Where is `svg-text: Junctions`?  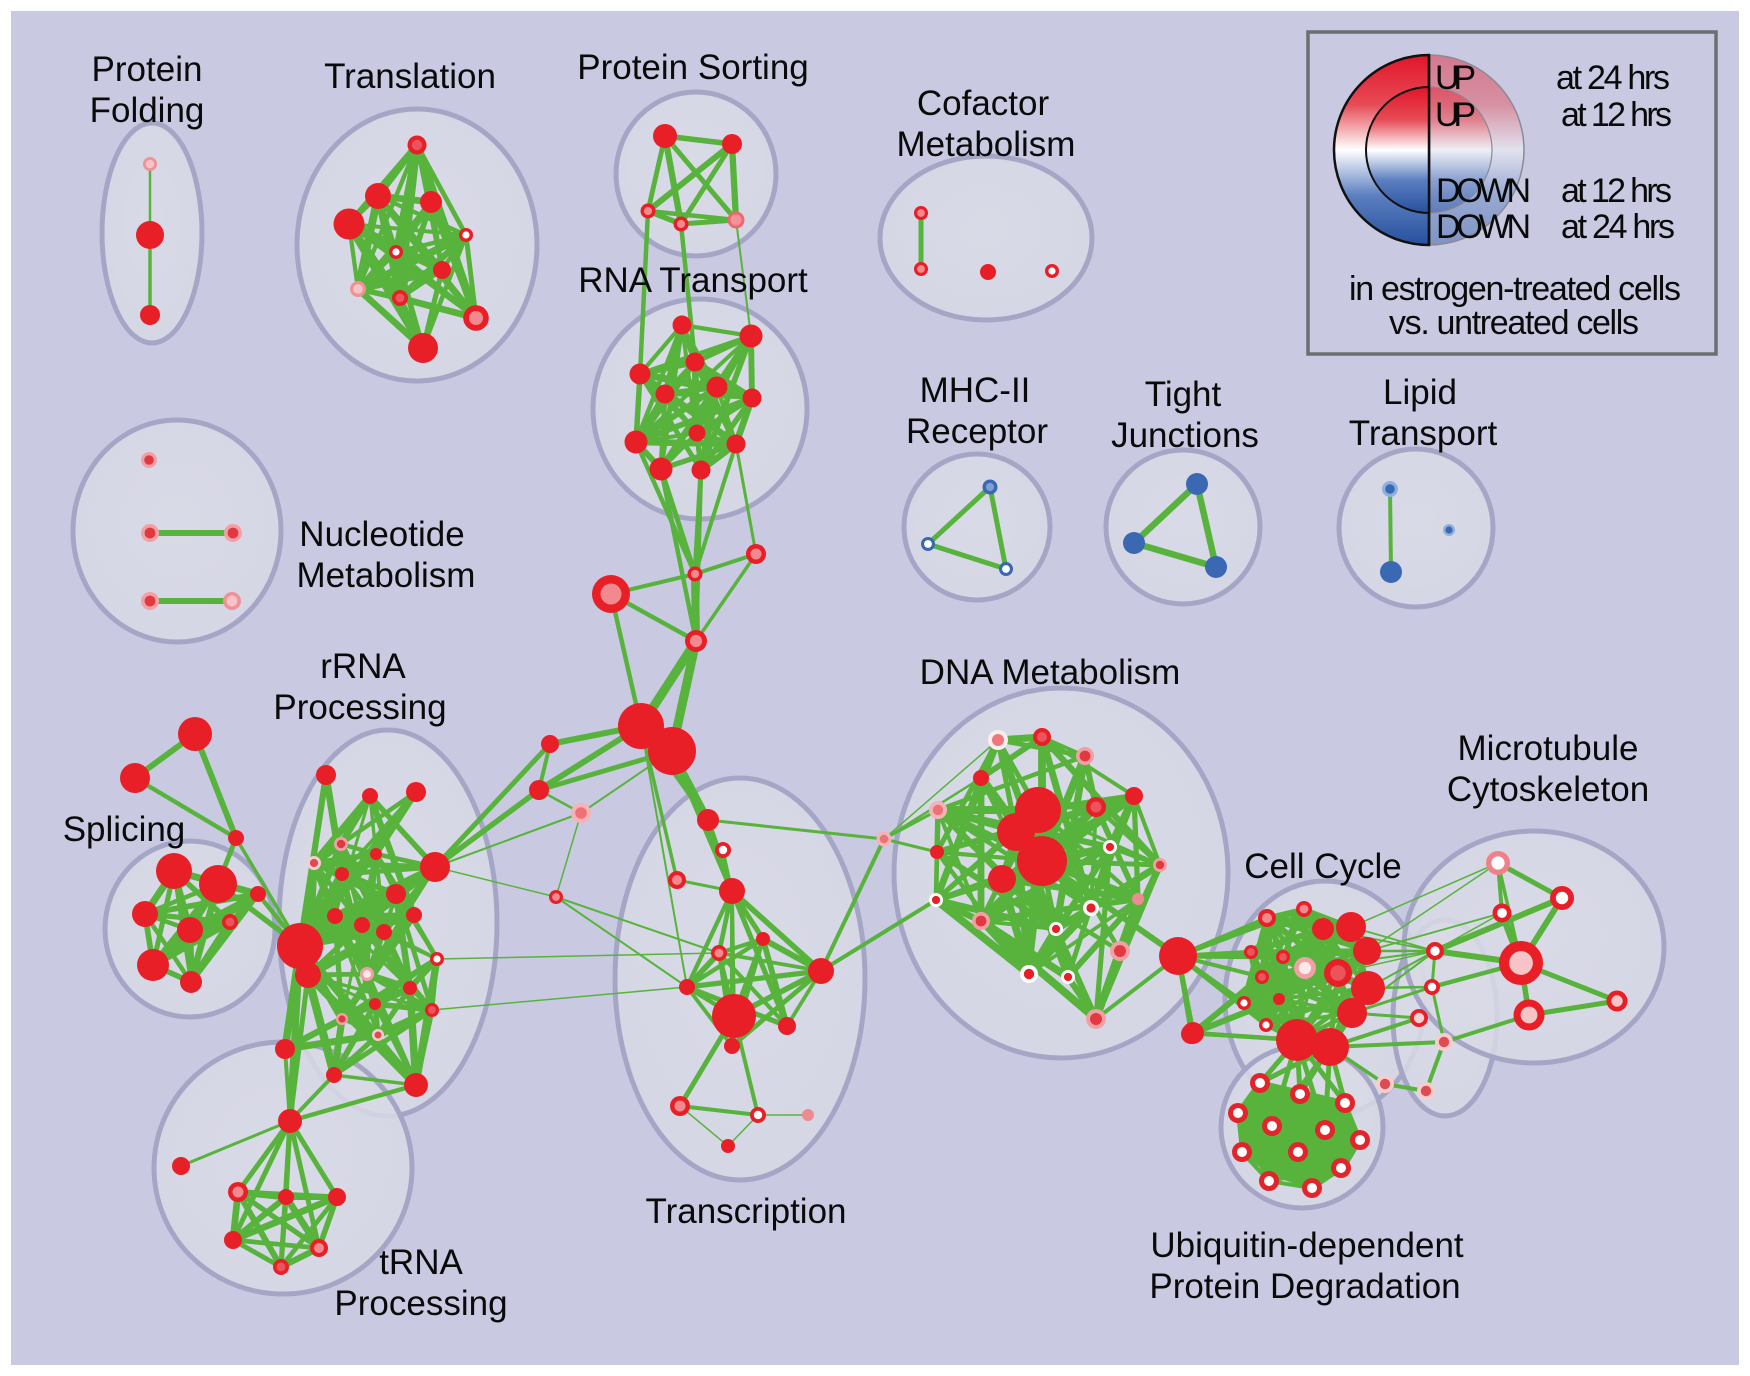
svg-text: Junctions is located at coordinates (1185, 435).